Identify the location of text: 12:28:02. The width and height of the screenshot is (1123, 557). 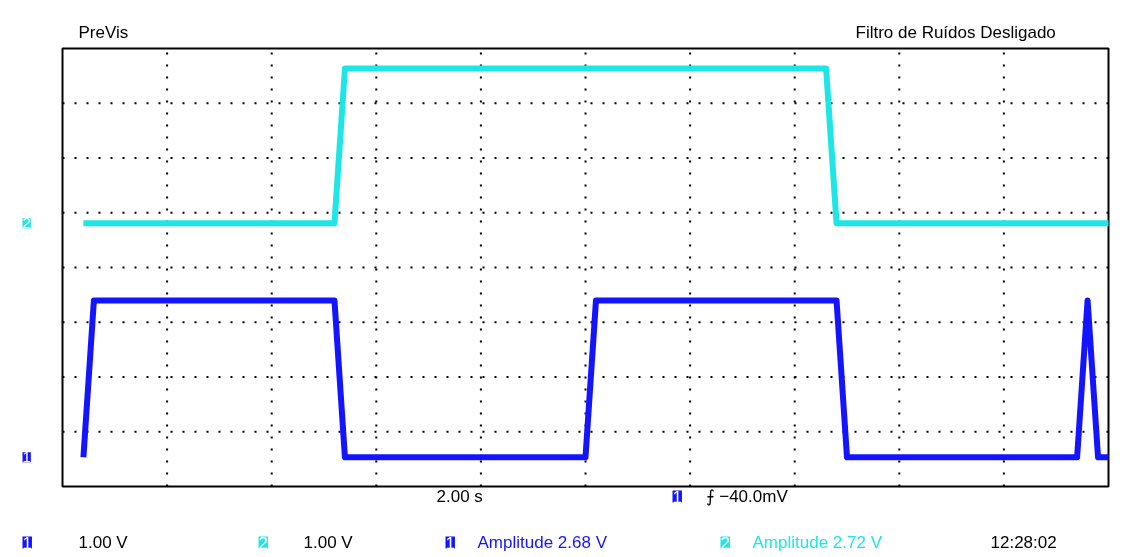
(1023, 542).